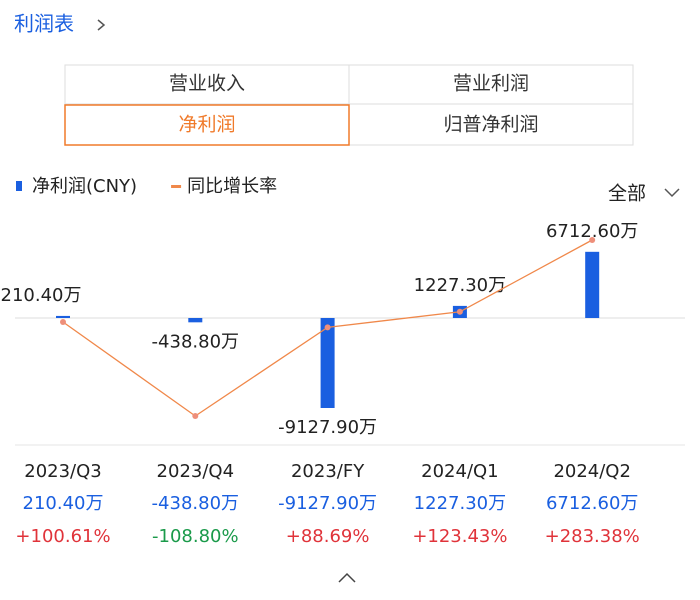 The height and width of the screenshot is (600, 700). I want to click on tab: 归普净利润, so click(490, 125).